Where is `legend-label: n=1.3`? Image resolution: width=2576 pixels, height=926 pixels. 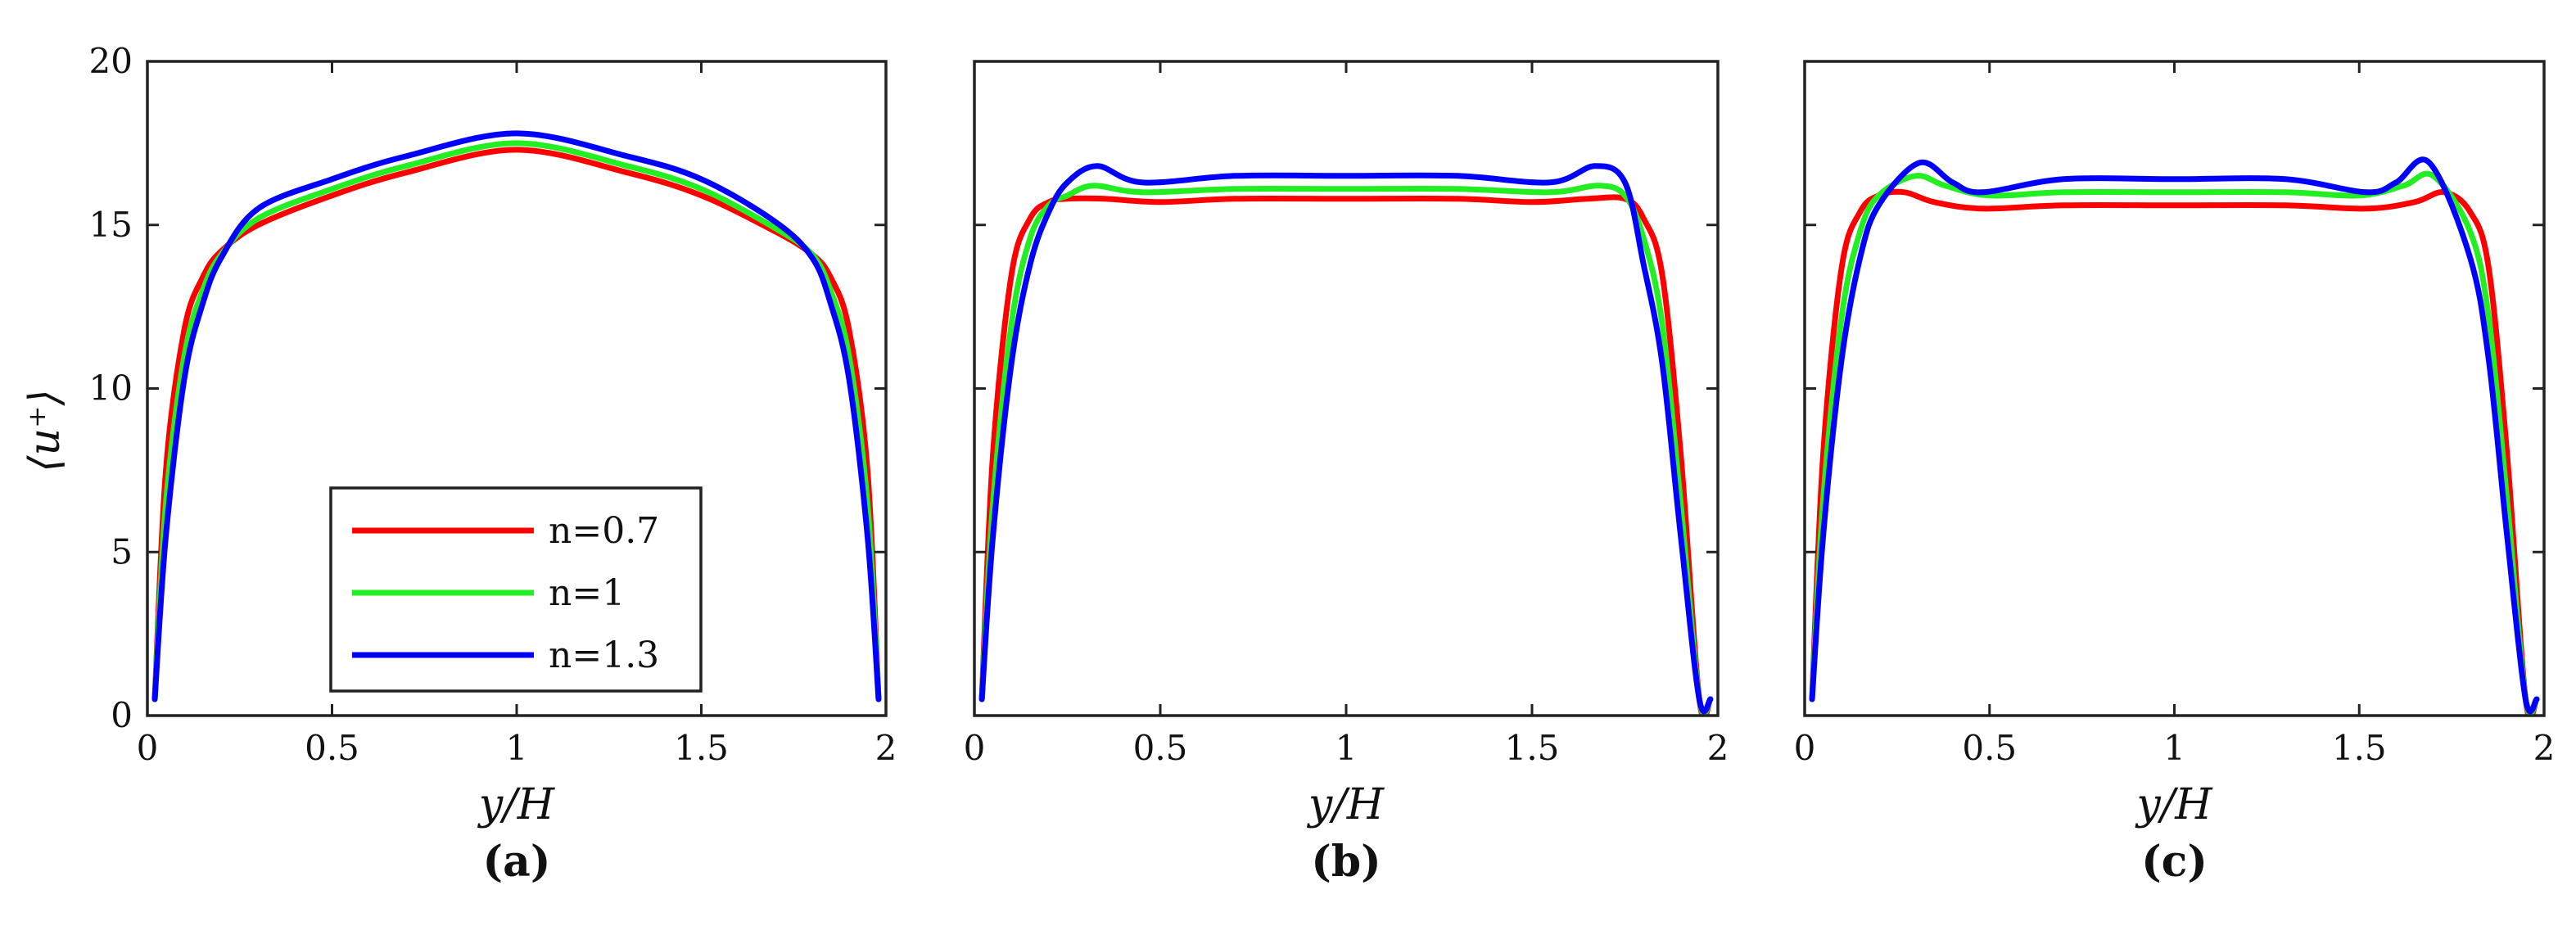 legend-label: n=1.3 is located at coordinates (604, 656).